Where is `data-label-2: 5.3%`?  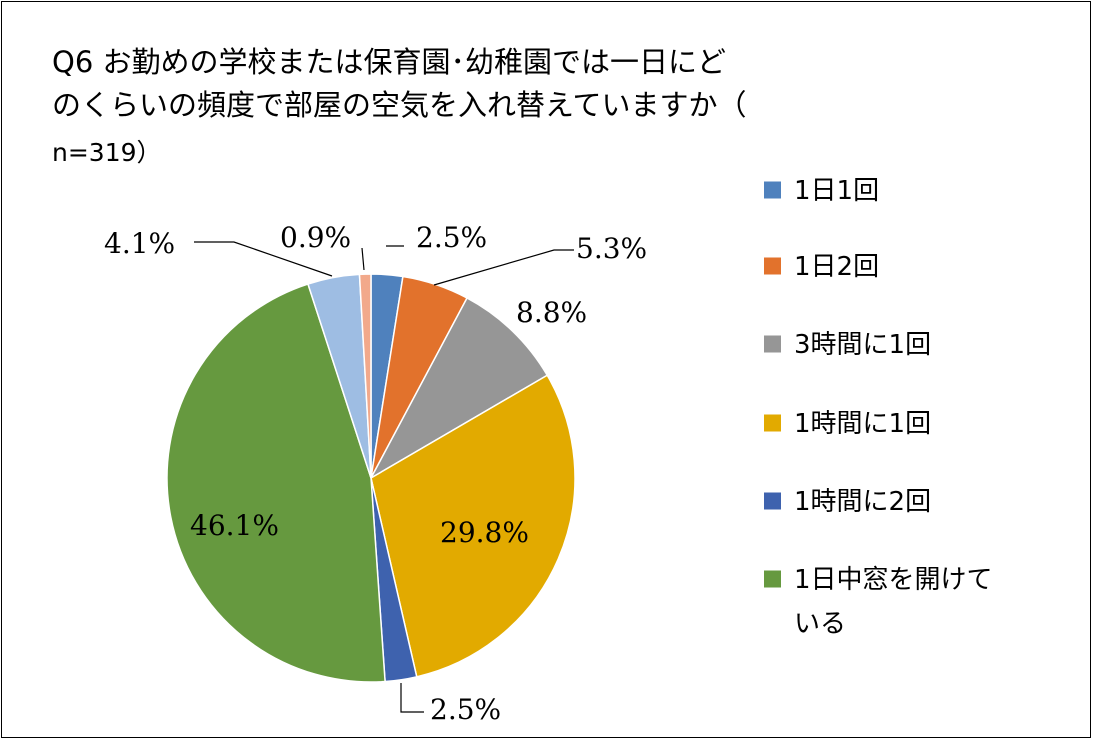 data-label-2: 5.3% is located at coordinates (611, 248).